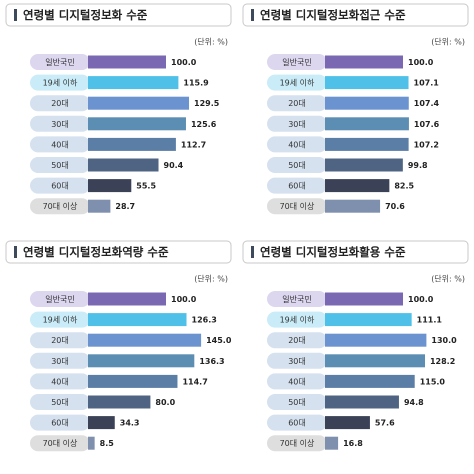 This screenshot has width=474, height=474. I want to click on category-label: 일반국민, so click(296, 299).